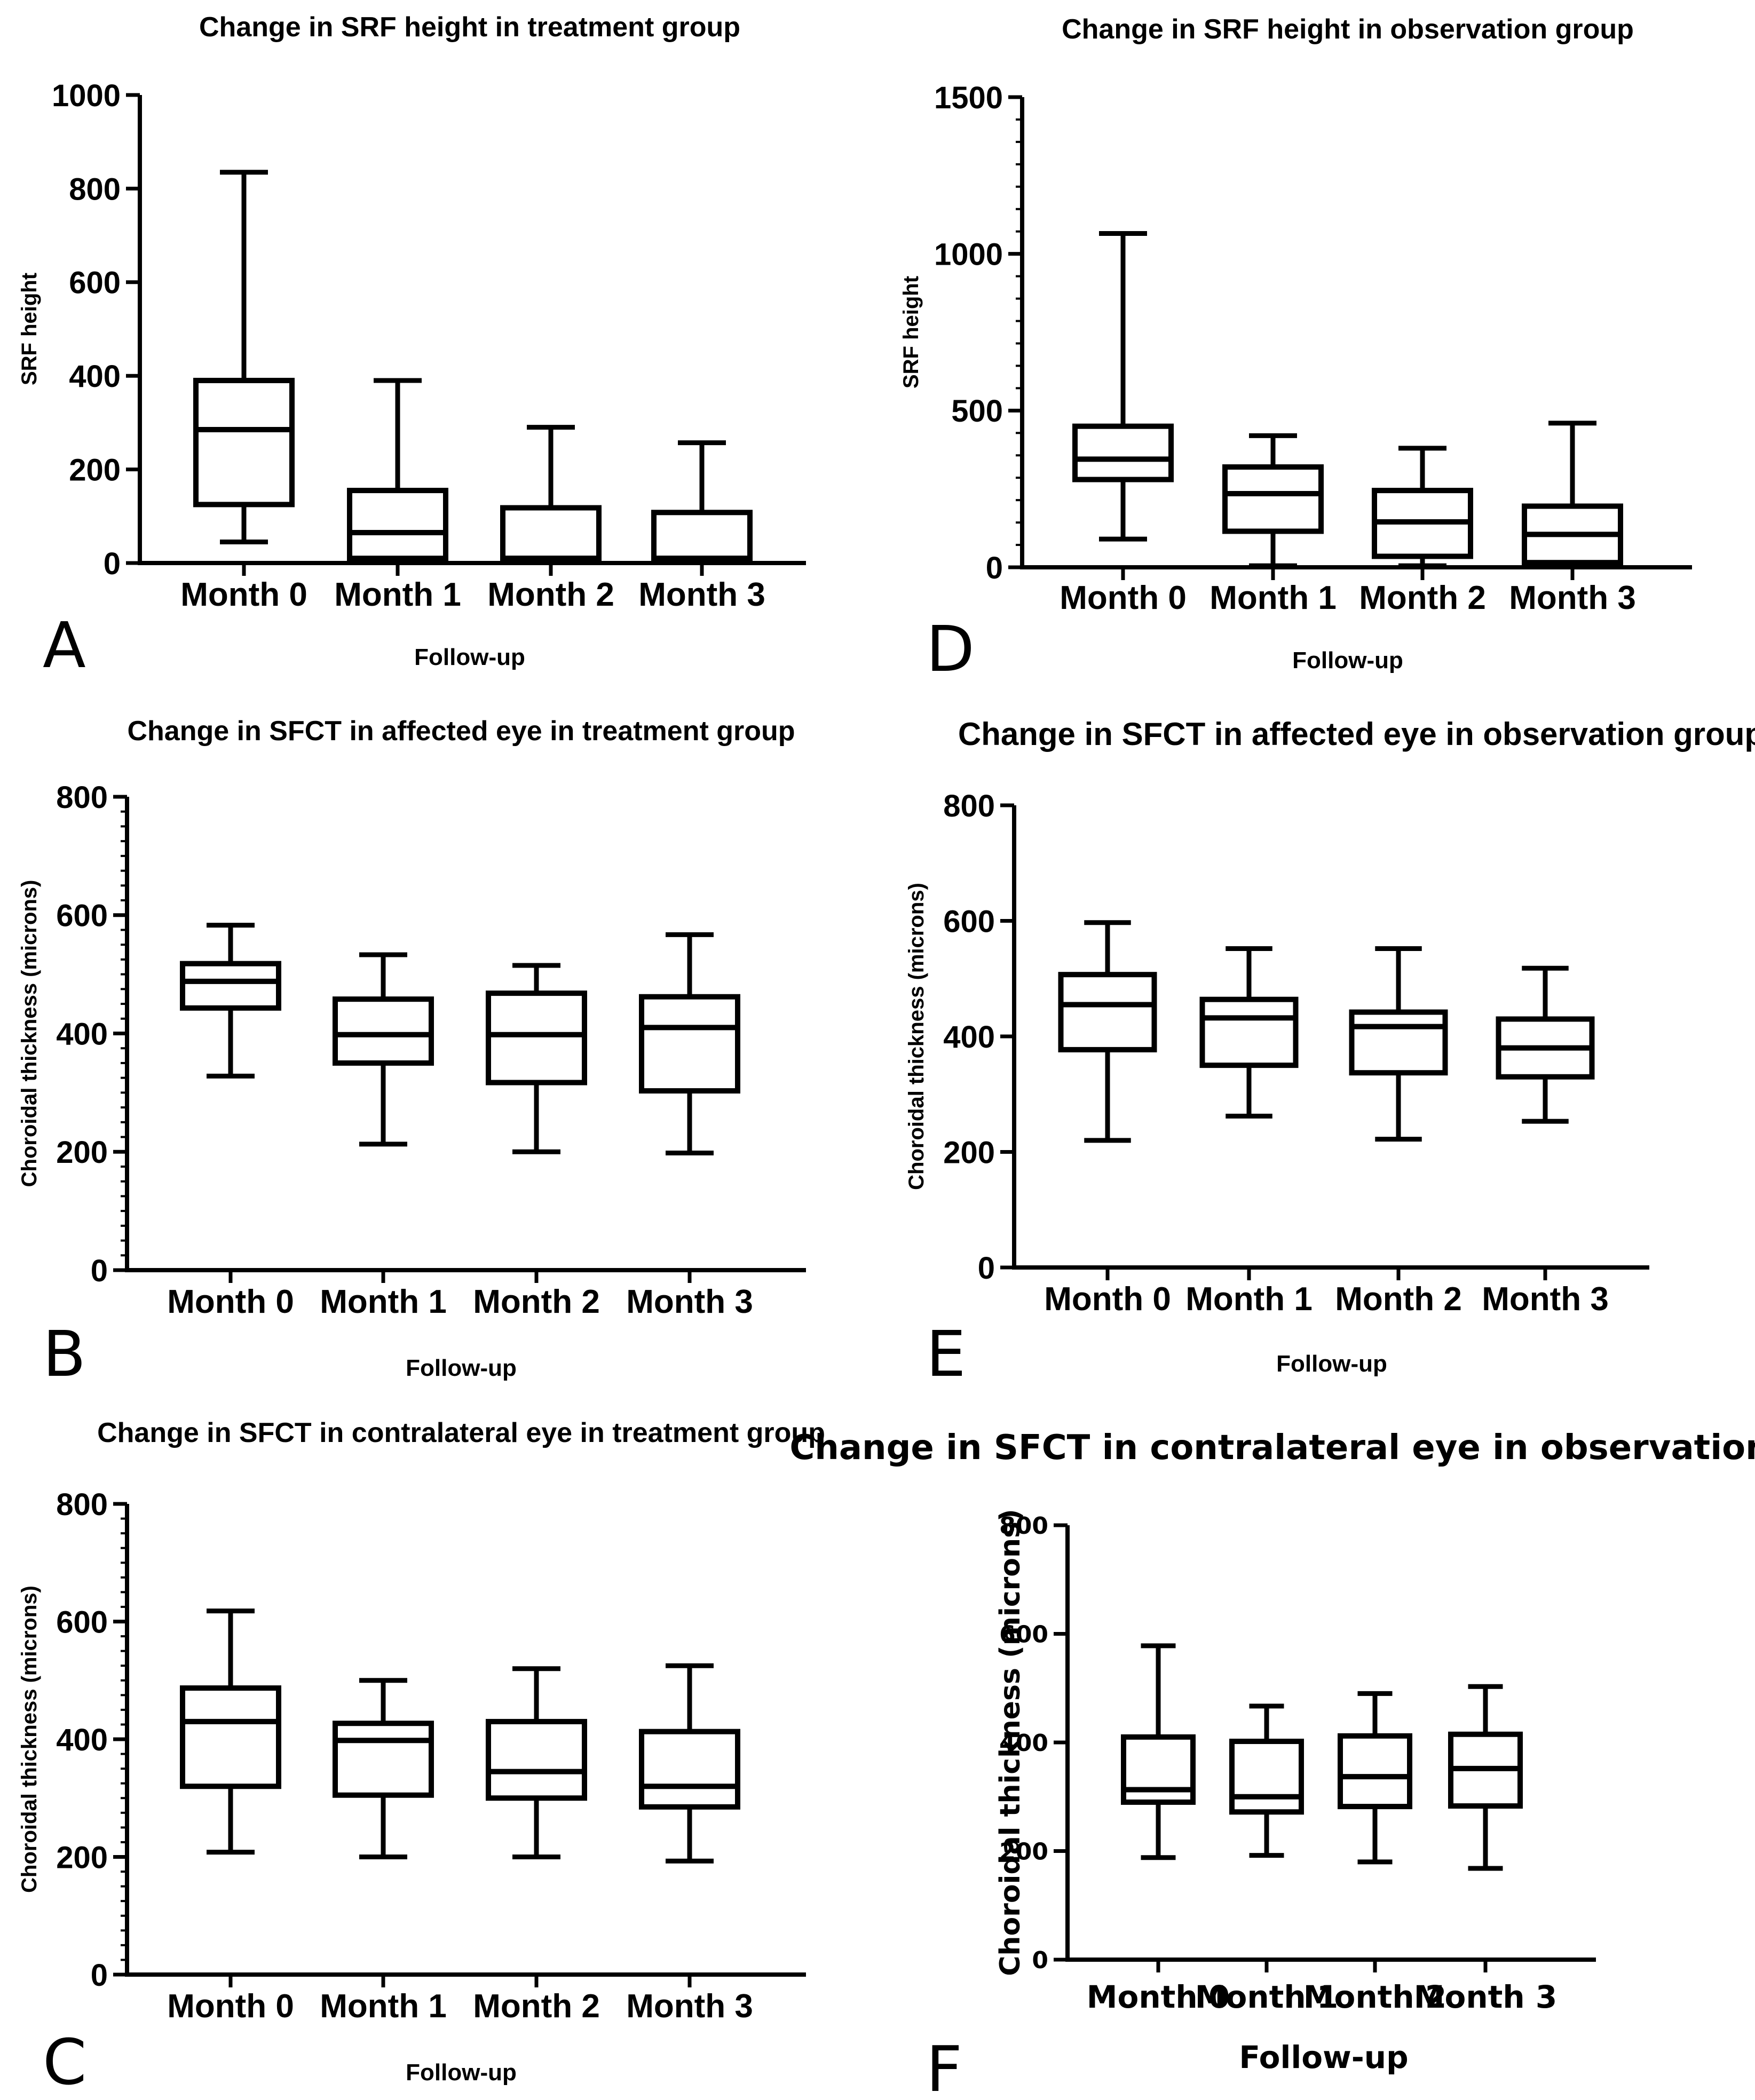 This screenshot has width=1755, height=2100. Describe the element at coordinates (1107, 1300) in the screenshot. I see `panel-e-x-tick-label: Month 0` at that location.